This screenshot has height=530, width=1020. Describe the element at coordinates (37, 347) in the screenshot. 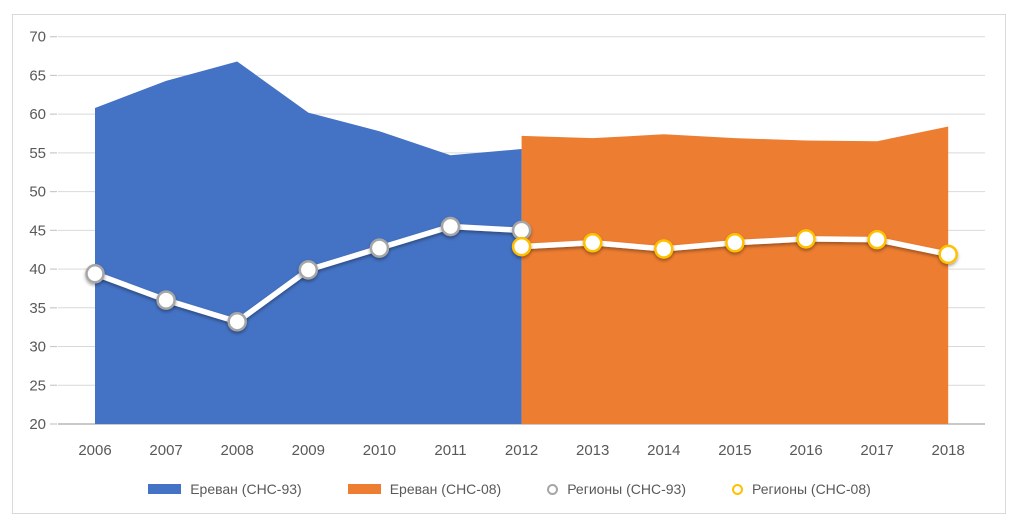

I see `y-axis-label: 30` at that location.